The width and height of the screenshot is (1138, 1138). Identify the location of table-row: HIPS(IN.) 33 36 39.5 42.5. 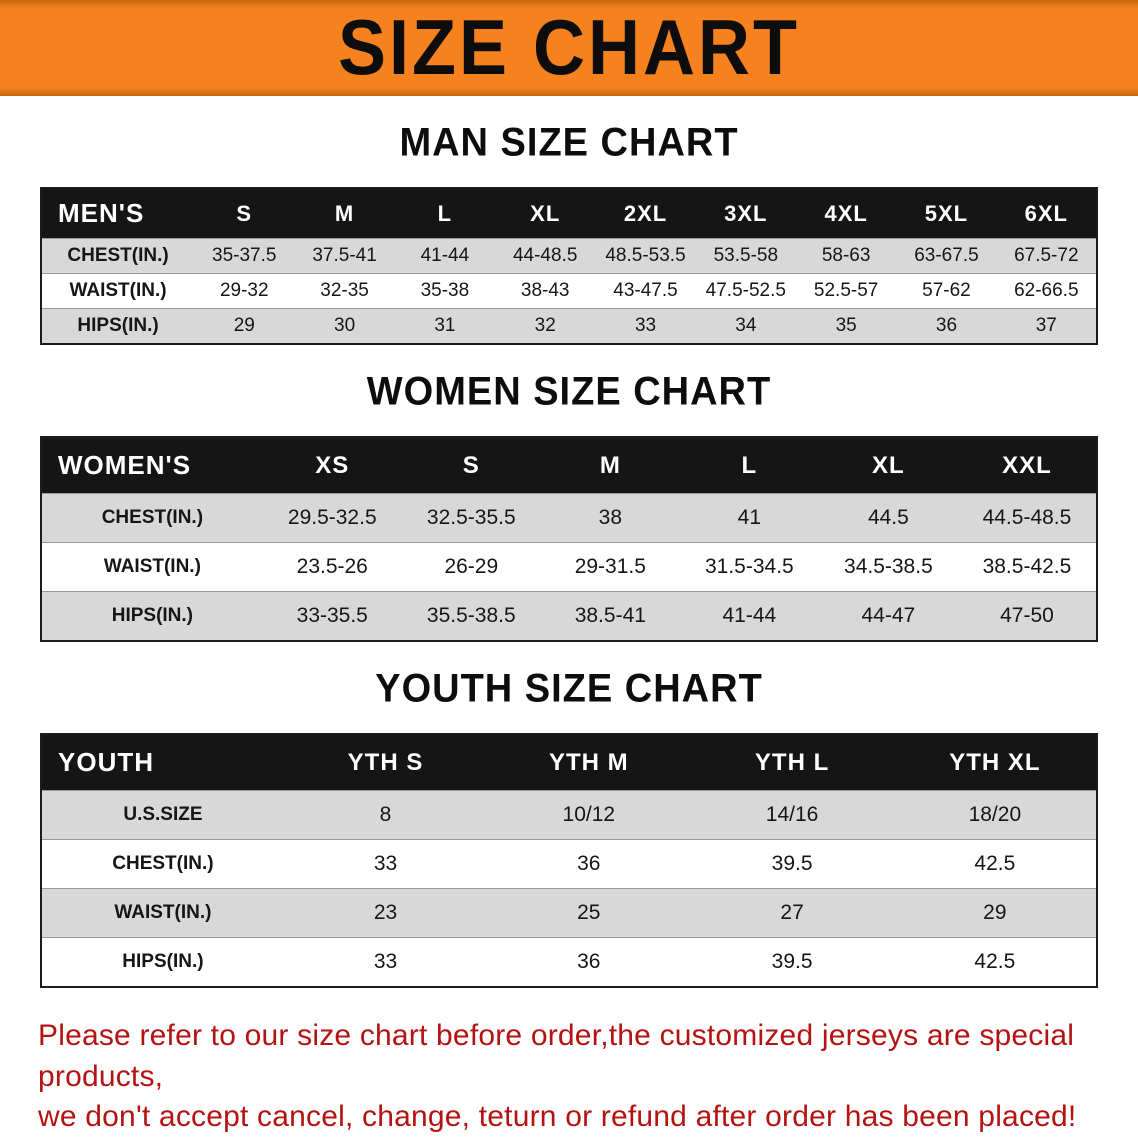
(569, 962).